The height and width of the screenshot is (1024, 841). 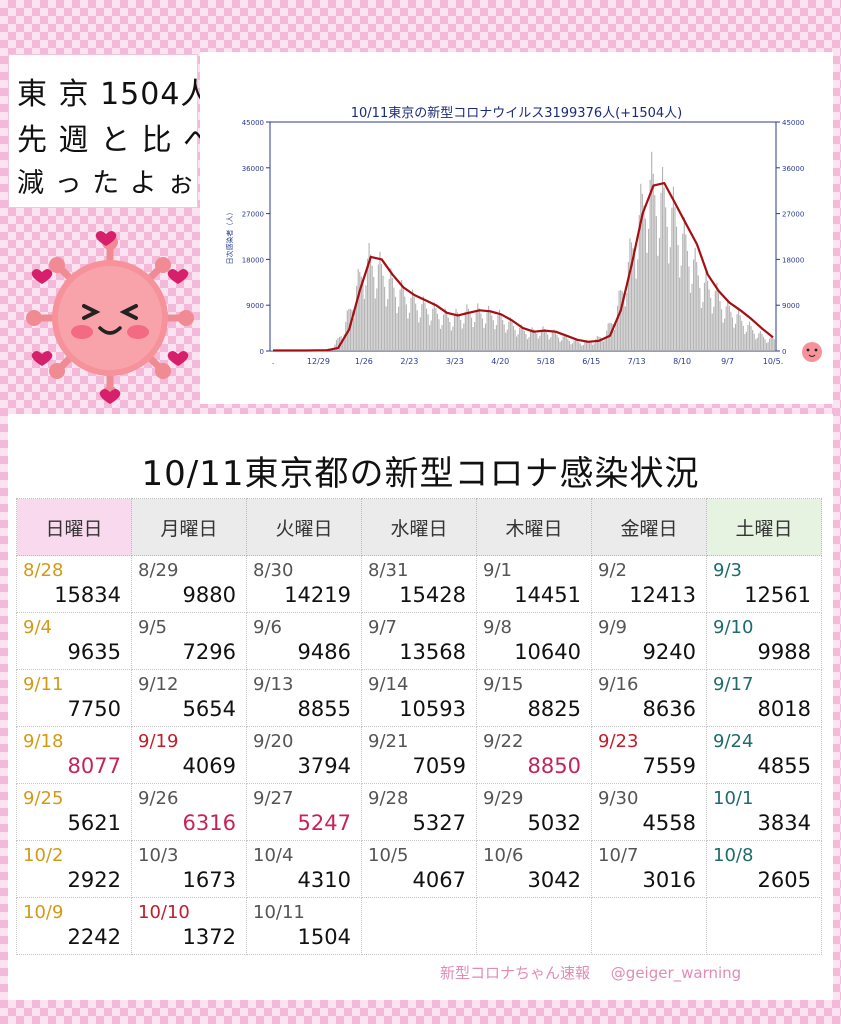 What do you see at coordinates (253, 215) in the screenshot?
I see `y-tick-label-left: 27000` at bounding box center [253, 215].